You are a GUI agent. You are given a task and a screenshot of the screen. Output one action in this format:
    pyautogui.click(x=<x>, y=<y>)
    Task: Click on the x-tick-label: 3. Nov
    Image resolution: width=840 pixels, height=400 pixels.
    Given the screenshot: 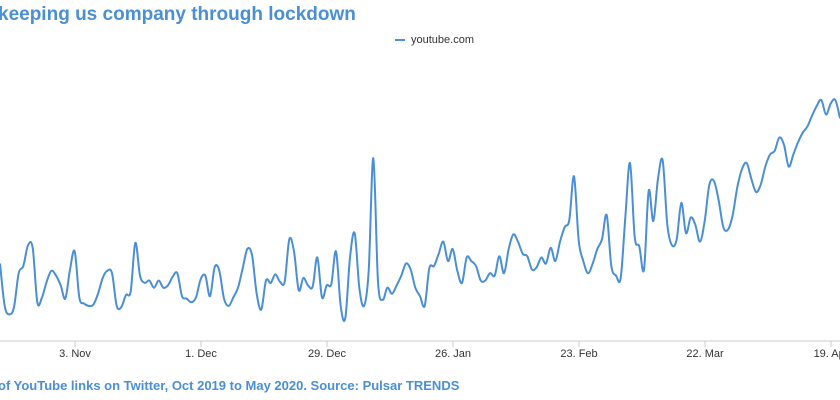 What is the action you would take?
    pyautogui.click(x=75, y=354)
    